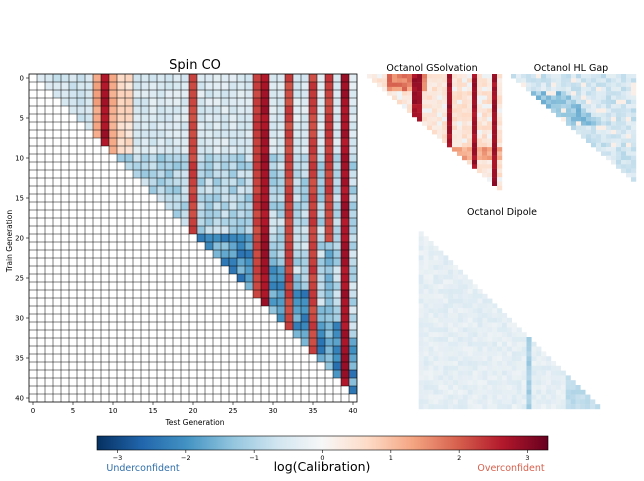 The image size is (644, 481). Describe the element at coordinates (431, 68) in the screenshot. I see `gsolvation-title: Octanol GSolvation` at that location.